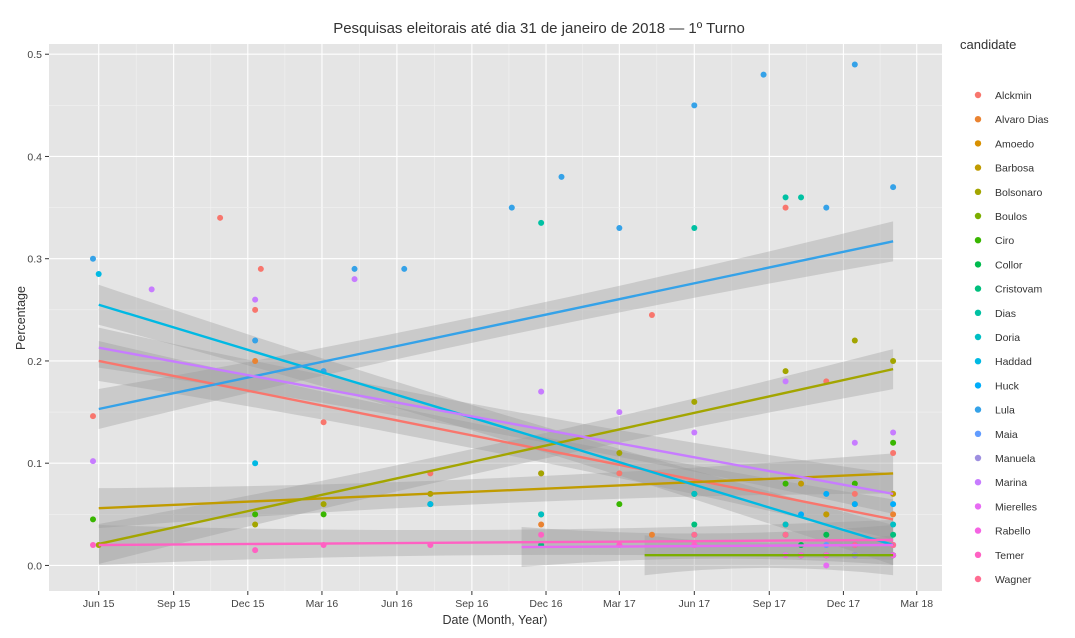 The height and width of the screenshot is (638, 1075). I want to click on legend-item: Amoedo, so click(1004, 144).